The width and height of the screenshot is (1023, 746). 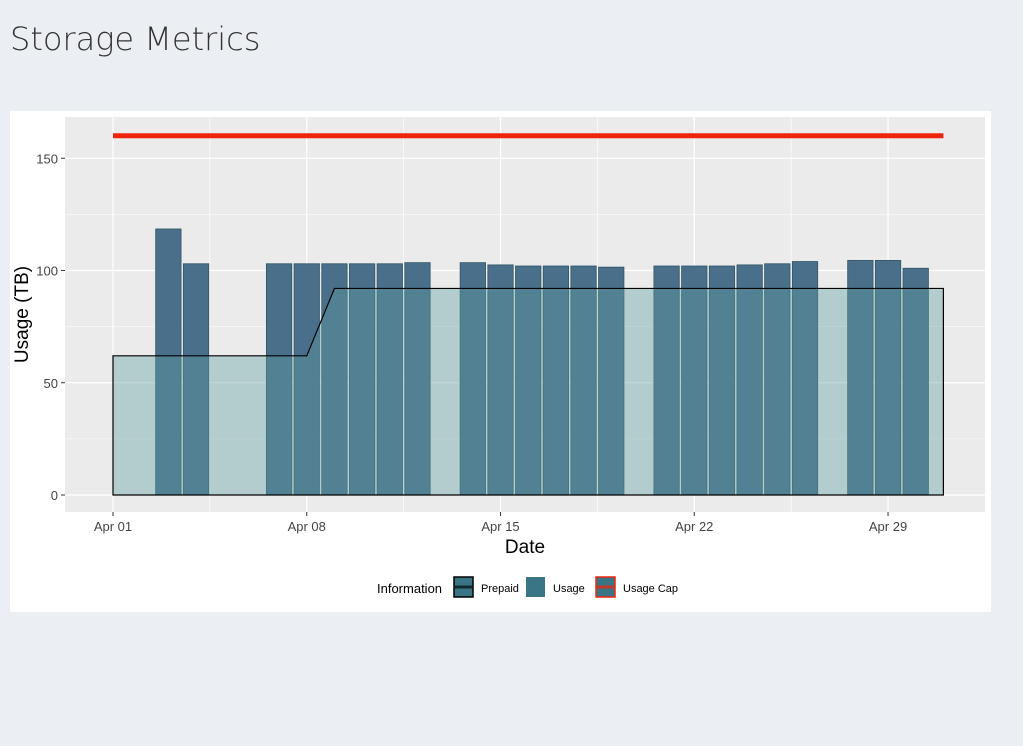 What do you see at coordinates (47, 158) in the screenshot?
I see `y-tick-label: 150` at bounding box center [47, 158].